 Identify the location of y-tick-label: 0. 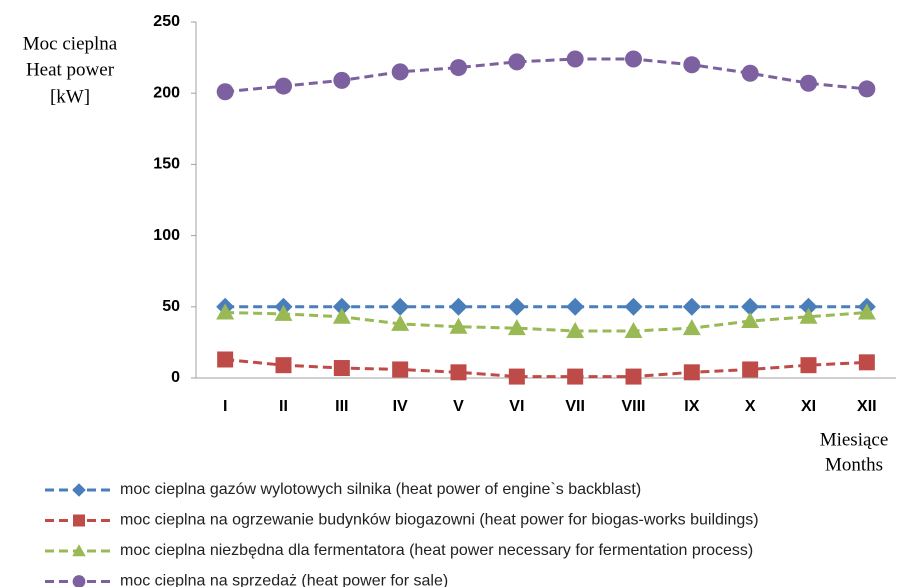
(175, 377).